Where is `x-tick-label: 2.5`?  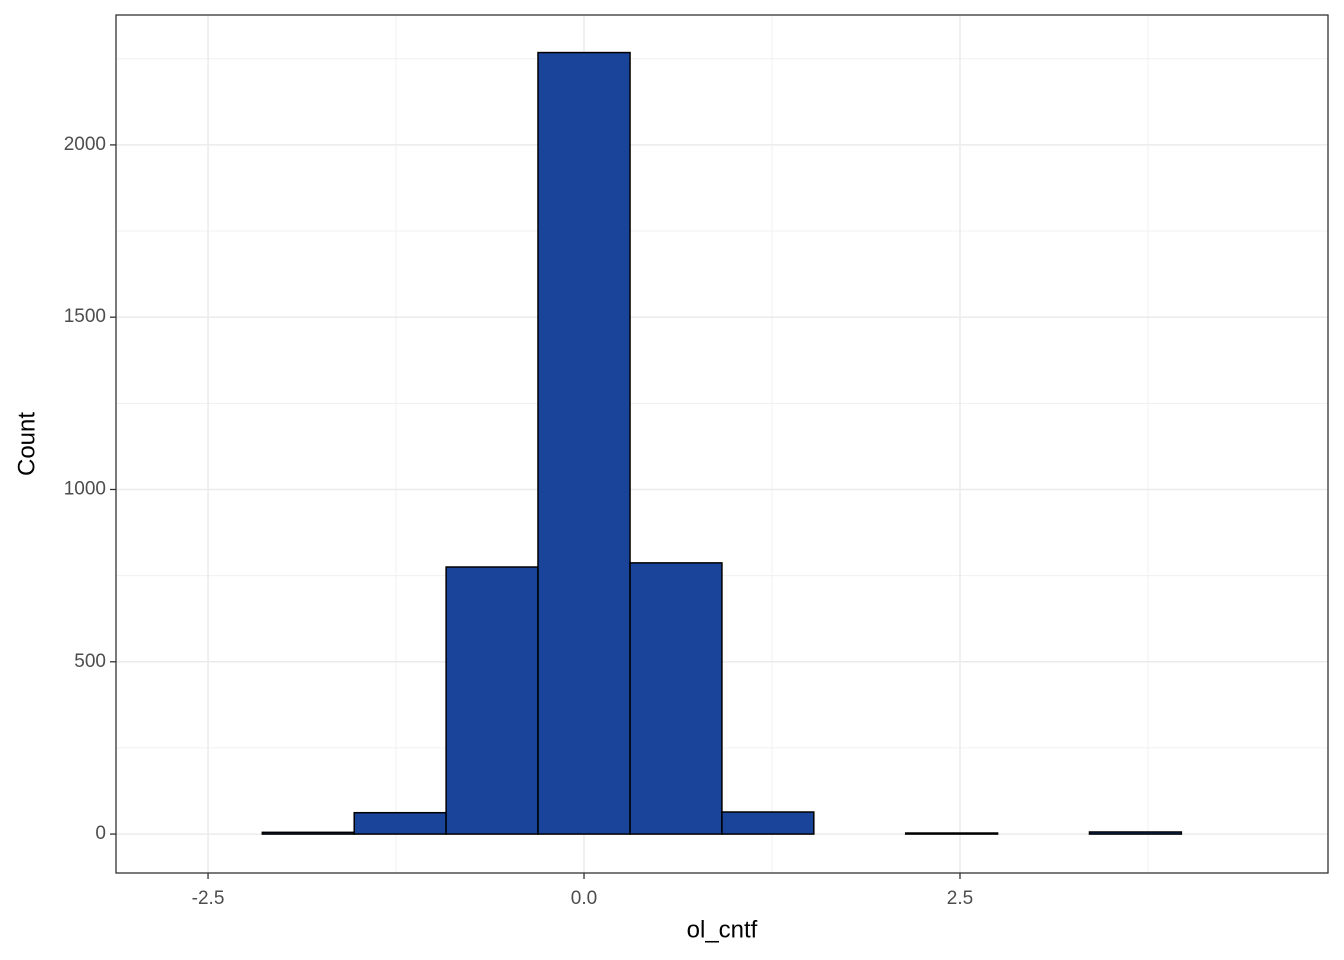 x-tick-label: 2.5 is located at coordinates (960, 898).